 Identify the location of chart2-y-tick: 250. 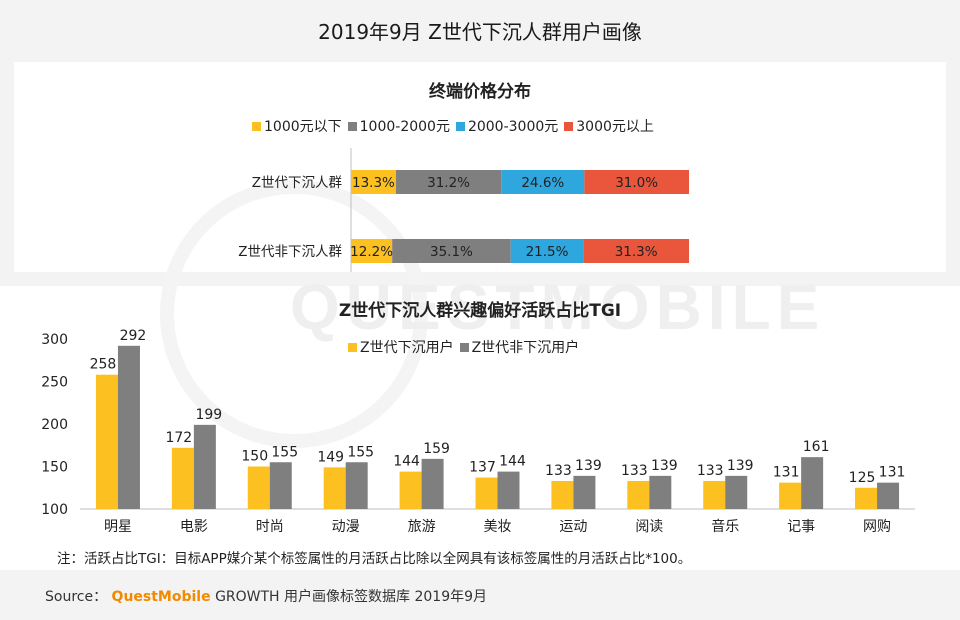
(54, 383).